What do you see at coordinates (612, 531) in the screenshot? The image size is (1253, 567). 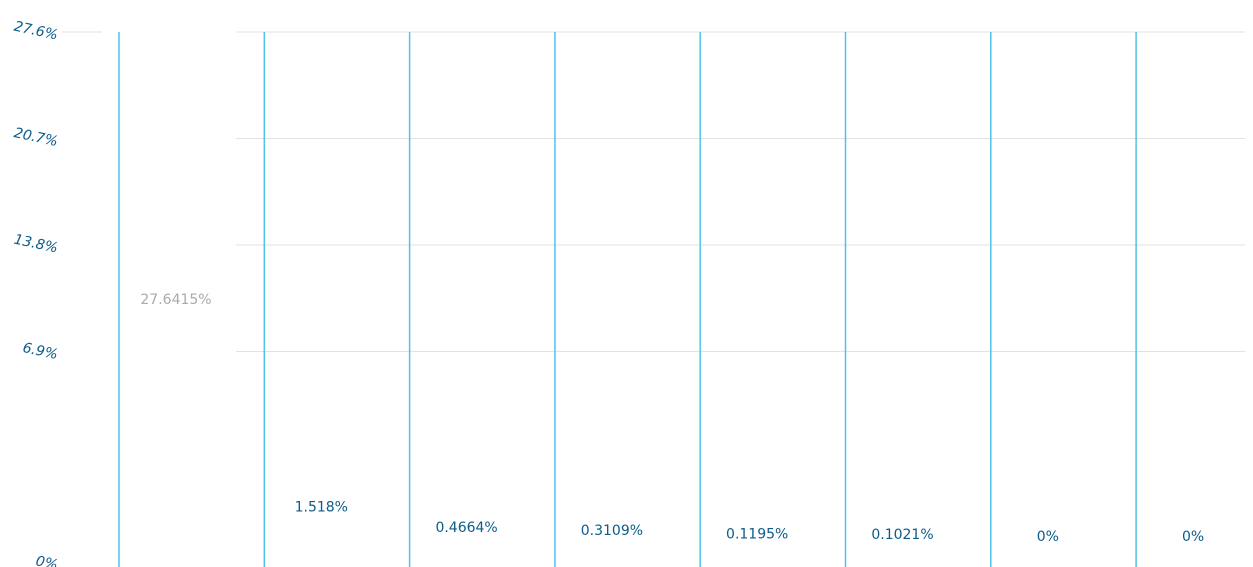 I see `data-label: 0.3109%` at bounding box center [612, 531].